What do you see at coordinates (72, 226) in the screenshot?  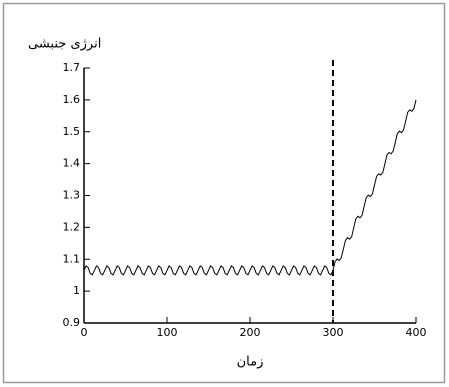 I see `y-tick-label: 1.2` at bounding box center [72, 226].